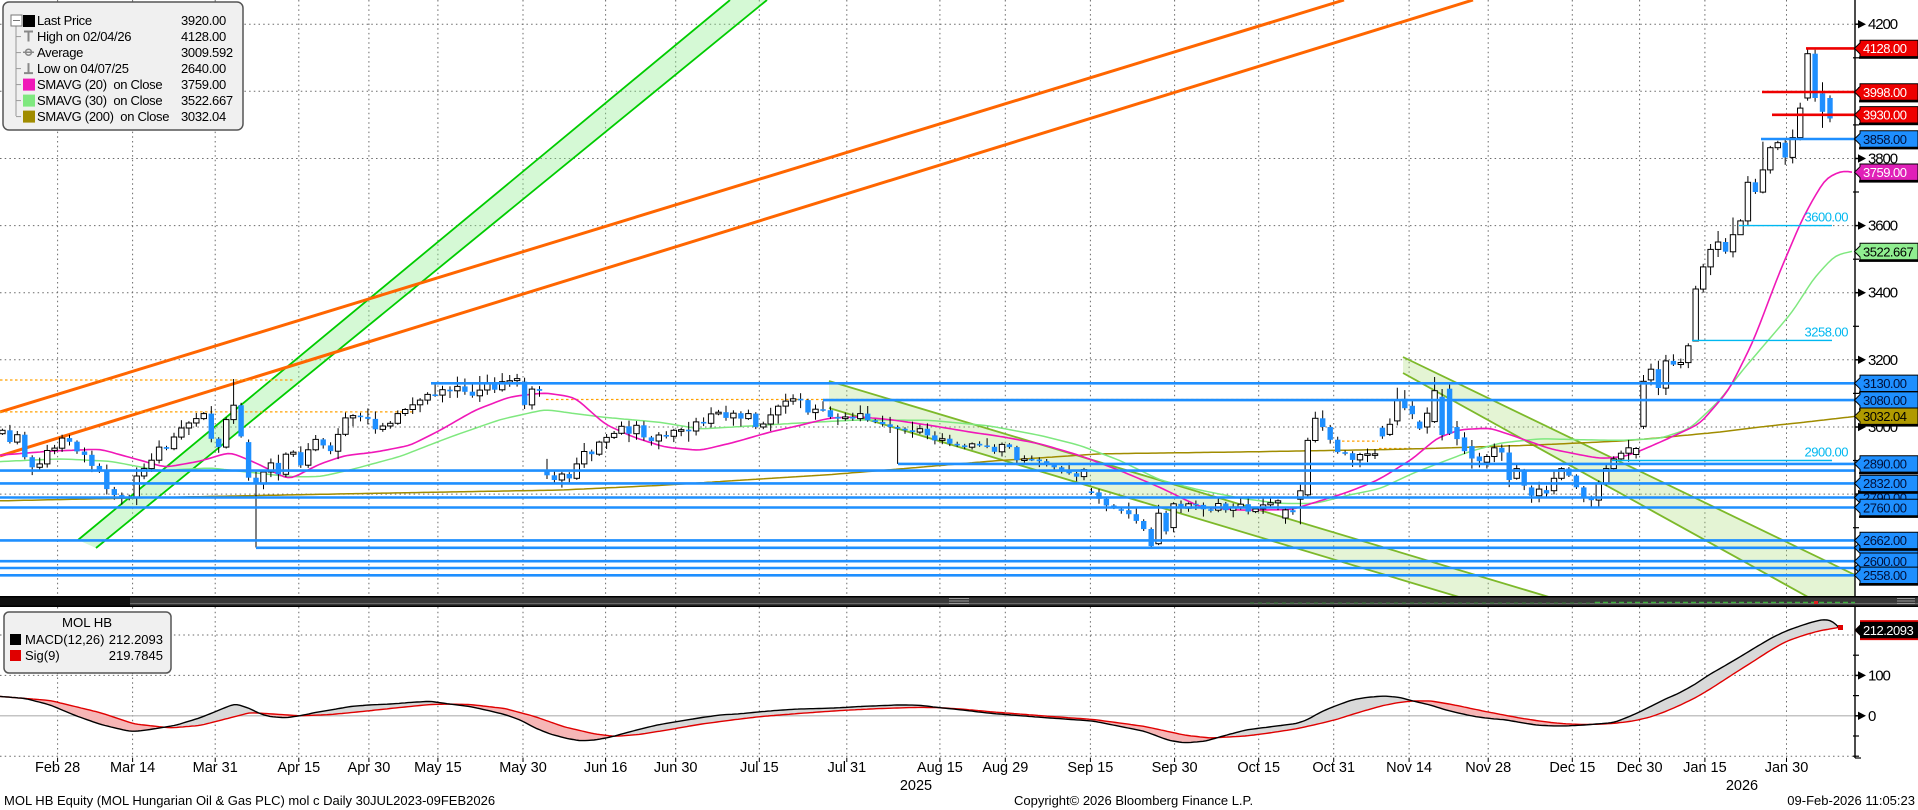  Describe the element at coordinates (846, 768) in the screenshot. I see `svg-text: Jul 31` at that location.